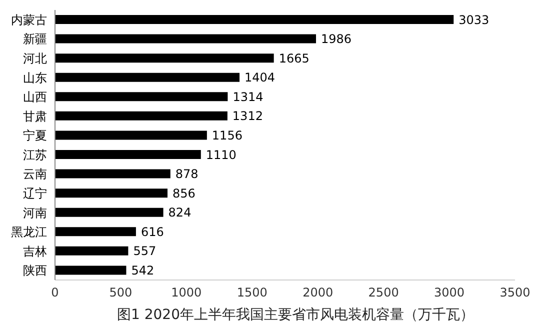  What do you see at coordinates (142, 270) in the screenshot?
I see `data-label: 542` at bounding box center [142, 270].